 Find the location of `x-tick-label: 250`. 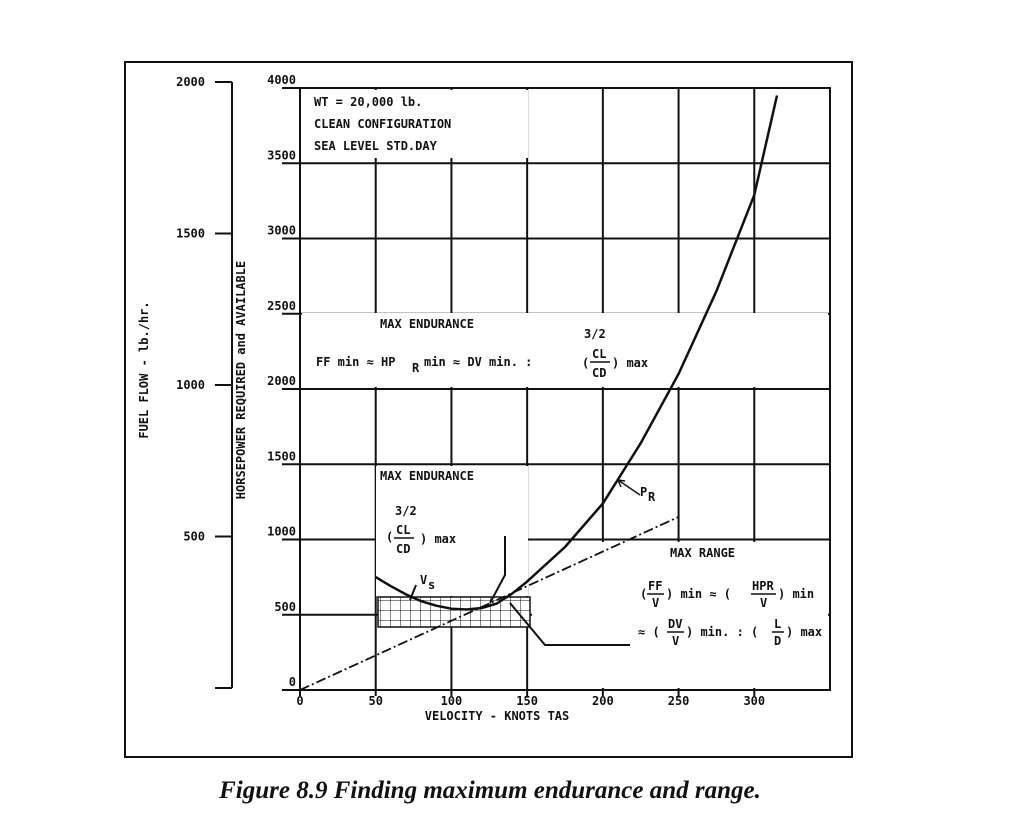

x-tick-label: 250 is located at coordinates (679, 701).